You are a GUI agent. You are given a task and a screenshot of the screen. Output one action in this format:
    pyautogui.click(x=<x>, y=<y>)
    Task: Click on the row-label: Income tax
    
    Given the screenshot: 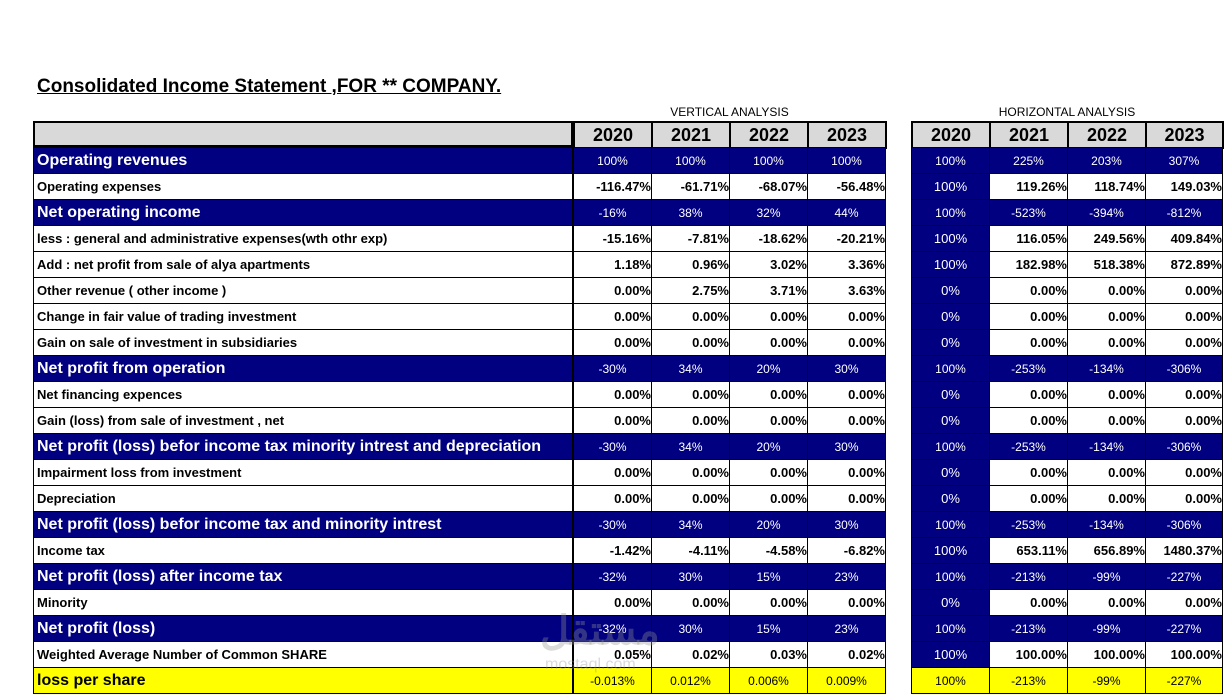 What is the action you would take?
    pyautogui.click(x=303, y=550)
    